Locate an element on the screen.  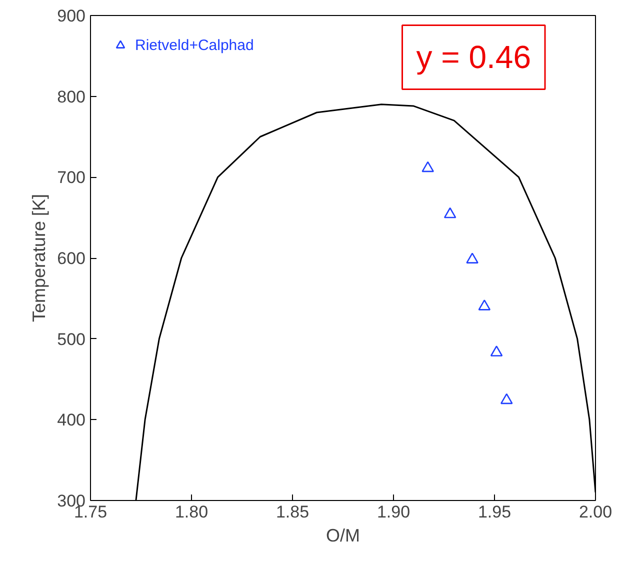
y-axis-title: Temperature [K] is located at coordinates (39, 258).